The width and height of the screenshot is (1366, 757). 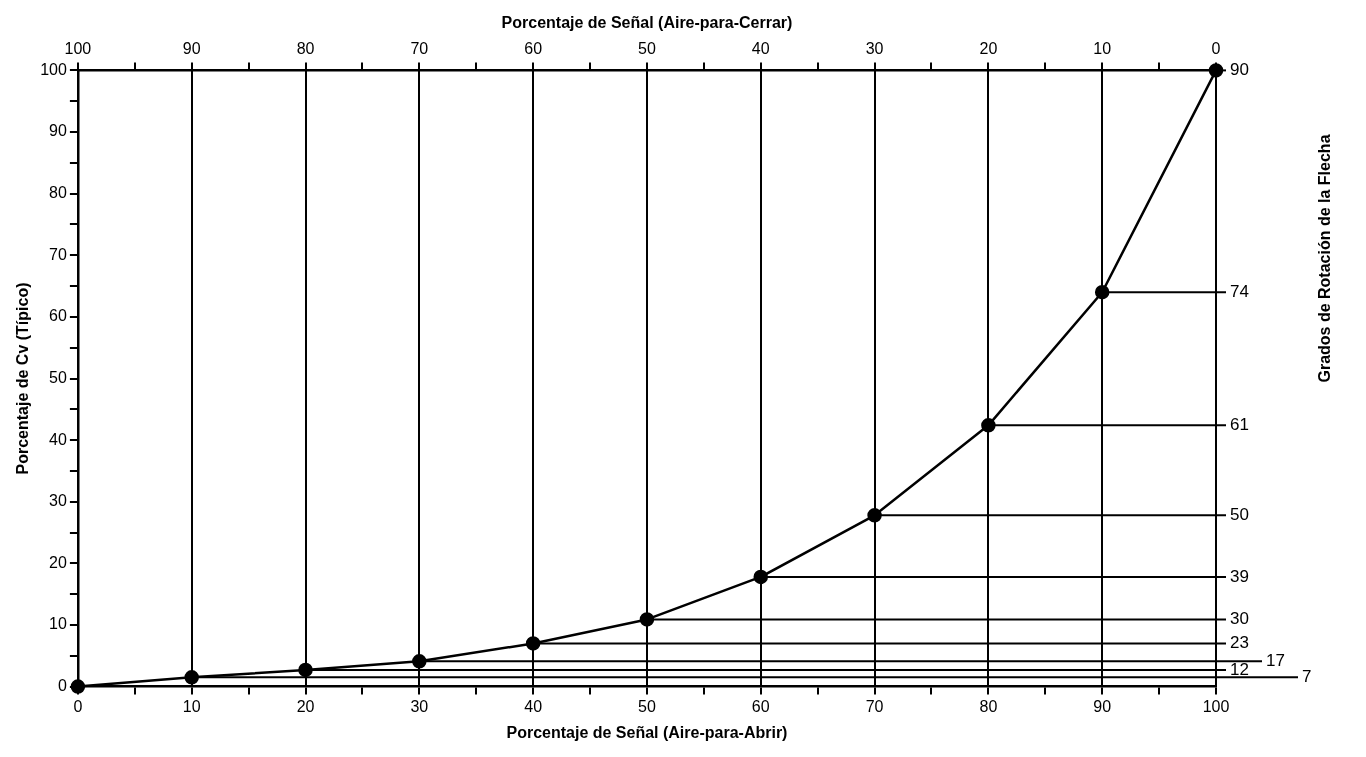 What do you see at coordinates (988, 49) in the screenshot?
I see `x2-tick-label: 20` at bounding box center [988, 49].